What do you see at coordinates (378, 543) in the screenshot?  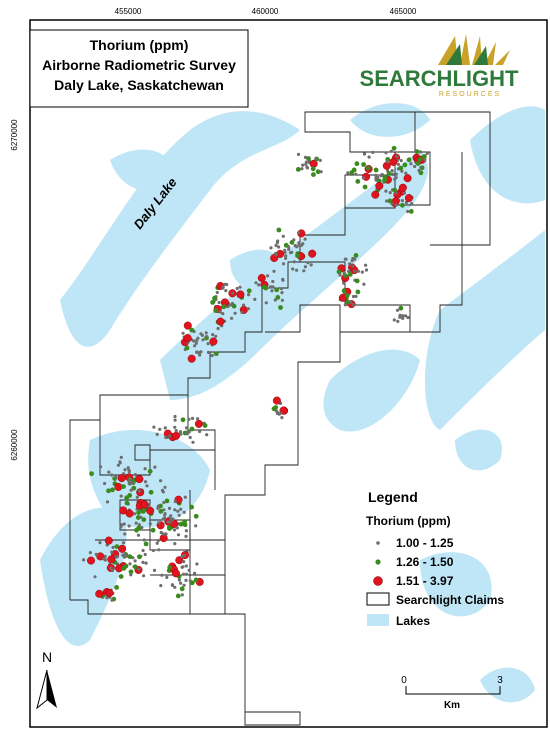 I see `legend-symbol` at bounding box center [378, 543].